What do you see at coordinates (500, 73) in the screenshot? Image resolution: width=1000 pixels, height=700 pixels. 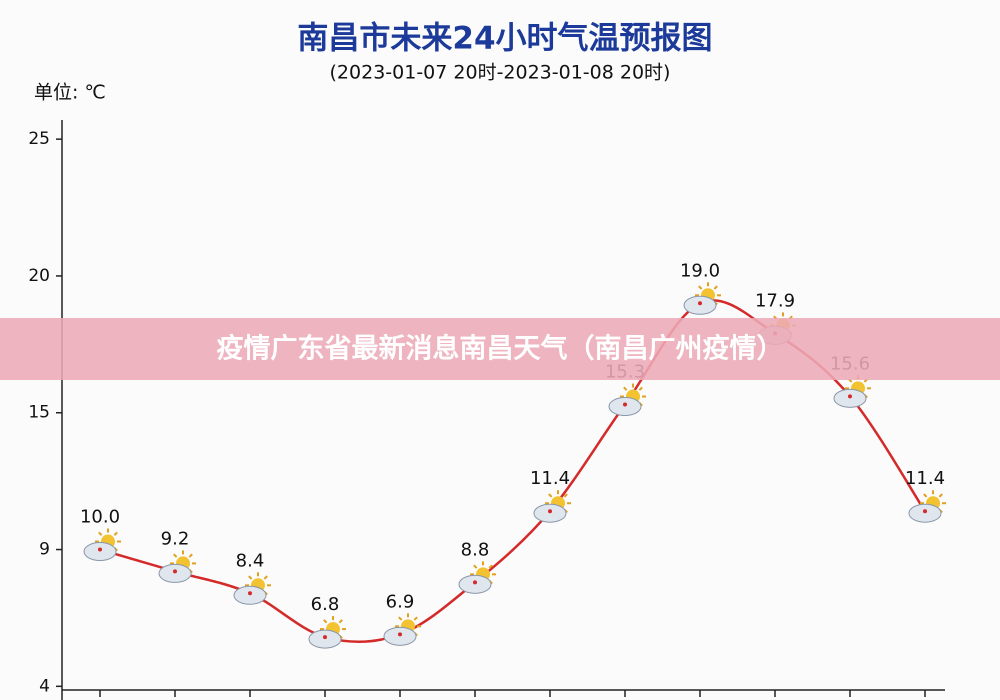 I see `chart-subtitle: (2023-01-07 20时-2023-01-08 20时)` at bounding box center [500, 73].